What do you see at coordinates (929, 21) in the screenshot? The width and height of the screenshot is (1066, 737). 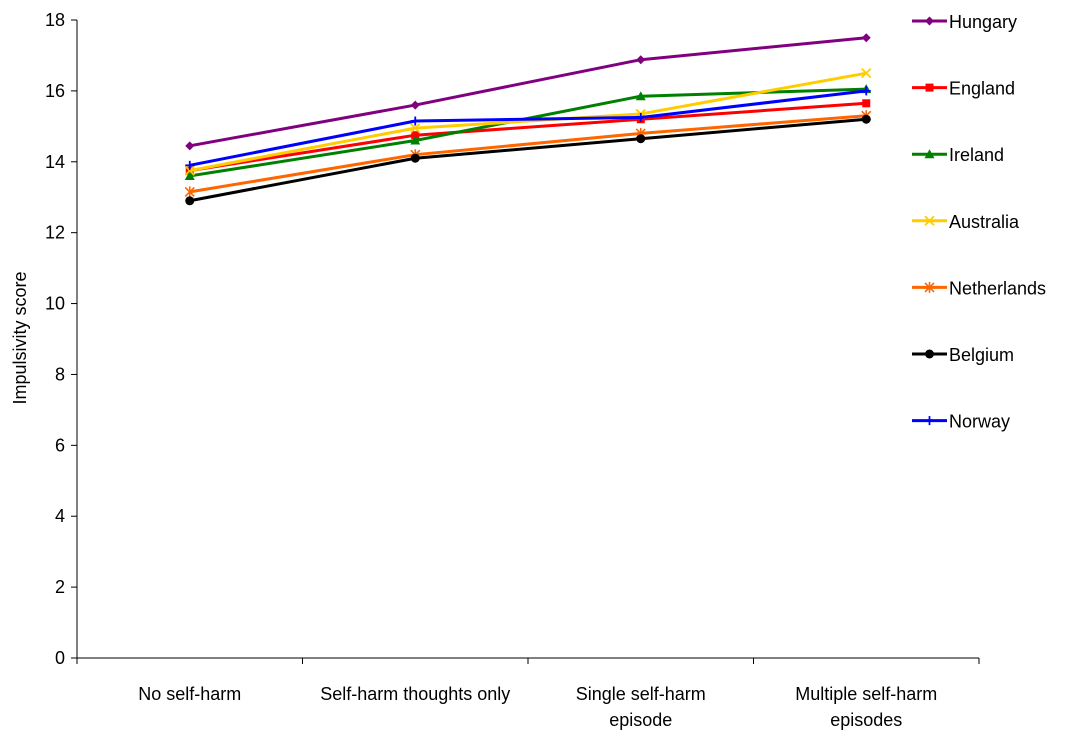 I see `legend-marker-hungary` at bounding box center [929, 21].